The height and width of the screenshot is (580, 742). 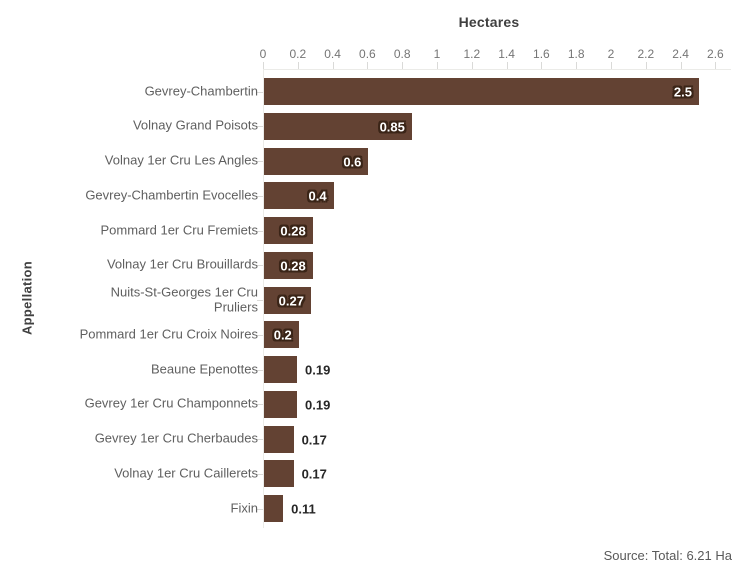 I want to click on value-label: 0.6, so click(x=352, y=162).